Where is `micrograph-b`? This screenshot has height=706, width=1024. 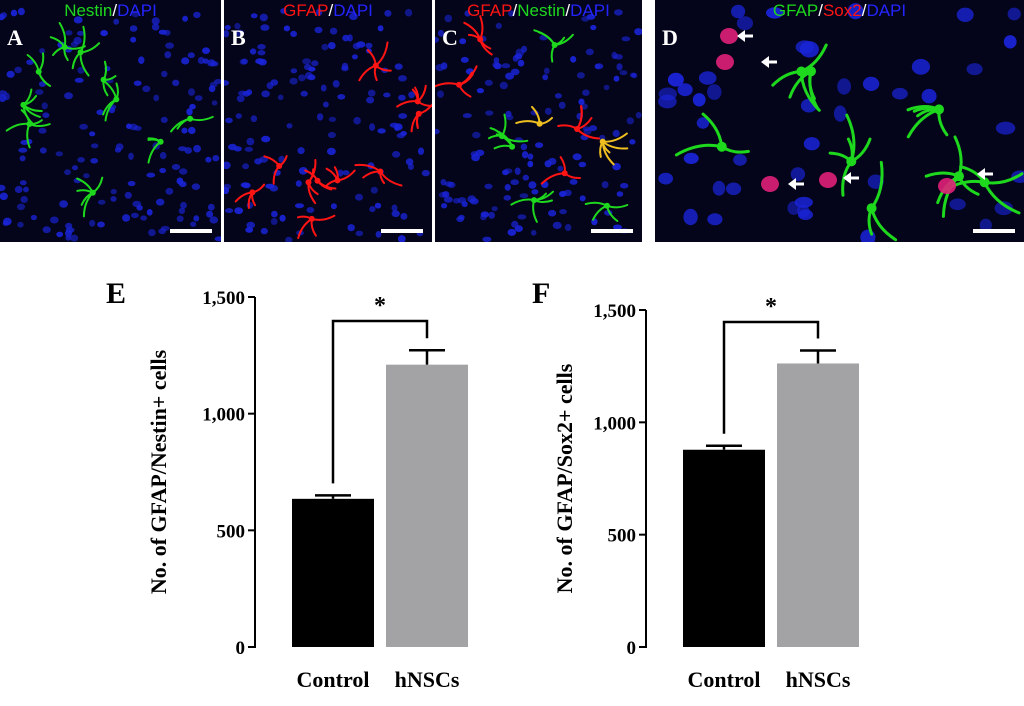
micrograph-b is located at coordinates (328, 125).